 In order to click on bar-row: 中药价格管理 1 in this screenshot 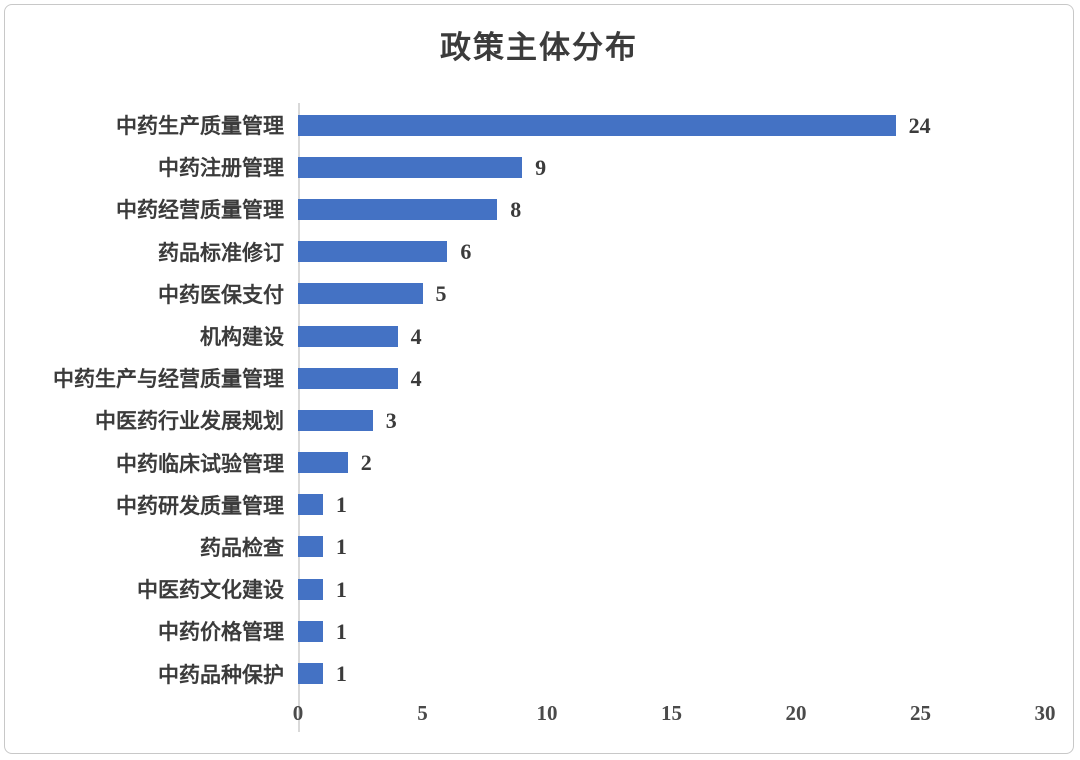, I will do `click(529, 631)`.